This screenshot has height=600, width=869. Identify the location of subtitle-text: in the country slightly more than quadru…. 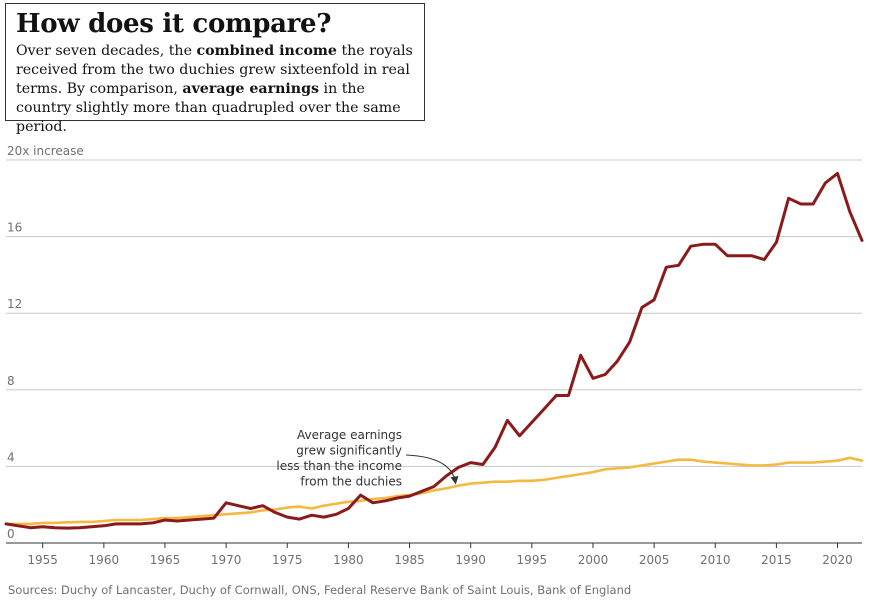
(208, 108).